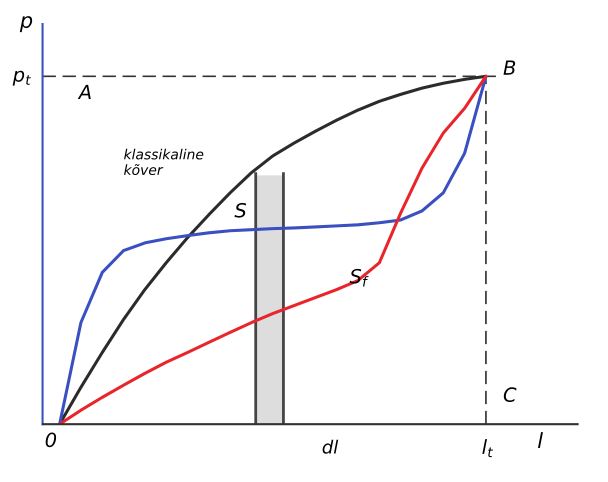 This screenshot has width=608, height=482. I want to click on annotation: klassikaline kõver, so click(164, 162).